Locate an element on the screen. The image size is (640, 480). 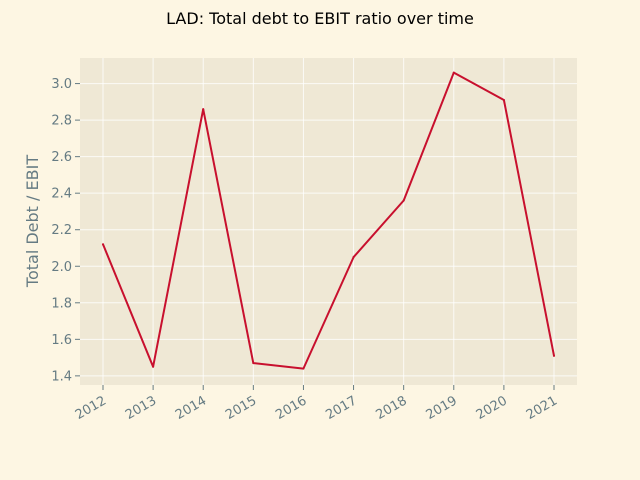
x-tick-label: 2021 is located at coordinates (542, 408).